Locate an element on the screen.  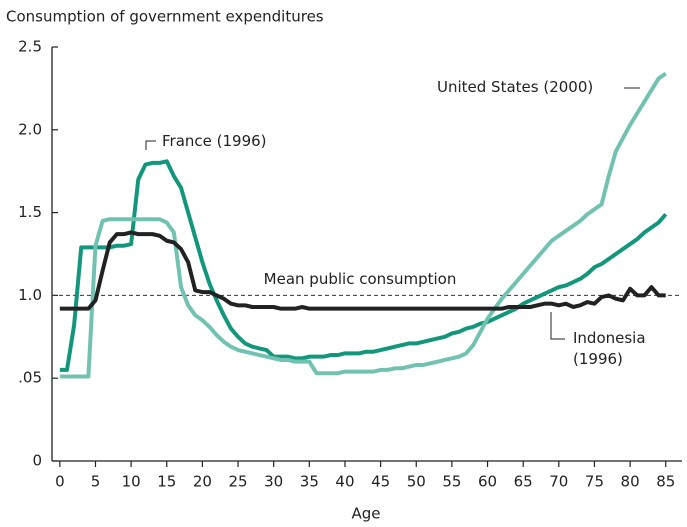
y-tick-label: 1.0 is located at coordinates (30, 295).